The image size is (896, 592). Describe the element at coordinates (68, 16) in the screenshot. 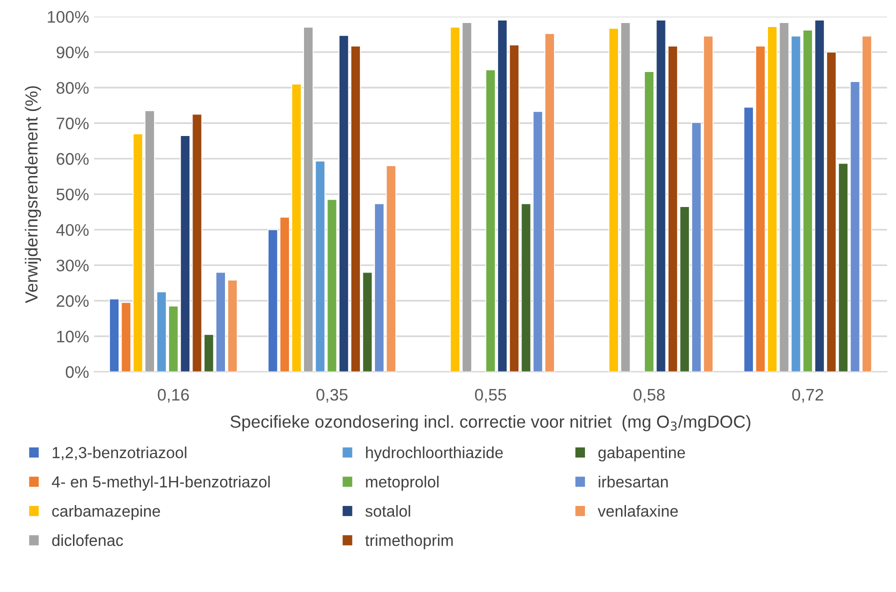

I see `y-tick-label: 100%` at that location.